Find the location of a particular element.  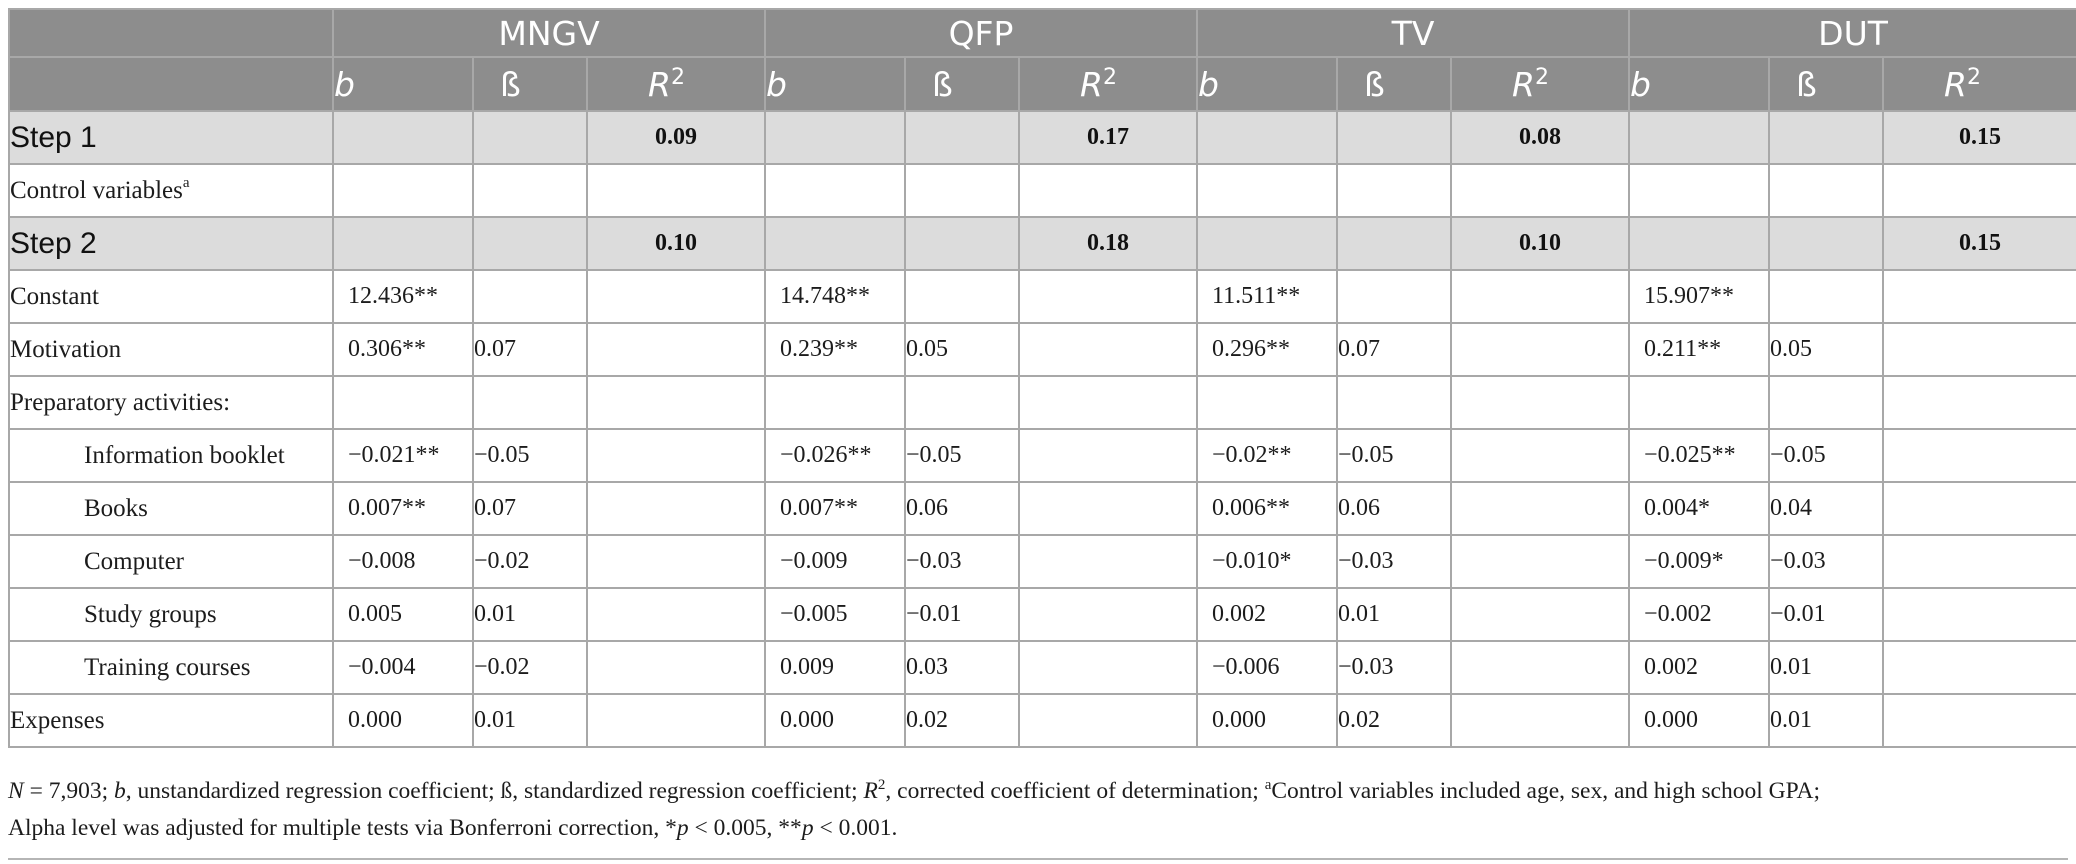

row-label: Expenses is located at coordinates (171, 720).